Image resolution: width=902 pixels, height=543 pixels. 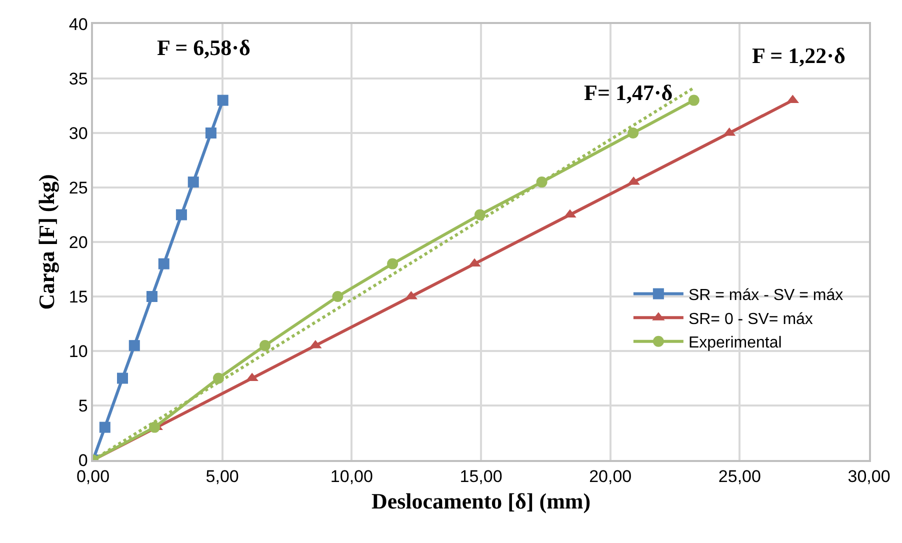 What do you see at coordinates (628, 92) in the screenshot?
I see `annotation: F= 1,47·δ` at bounding box center [628, 92].